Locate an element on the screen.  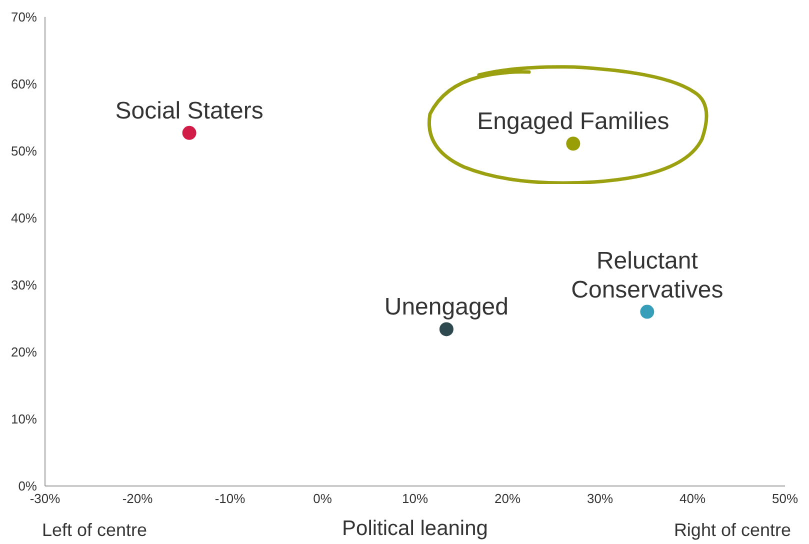
series-label: Reluctant Conservatives is located at coordinates (647, 275).